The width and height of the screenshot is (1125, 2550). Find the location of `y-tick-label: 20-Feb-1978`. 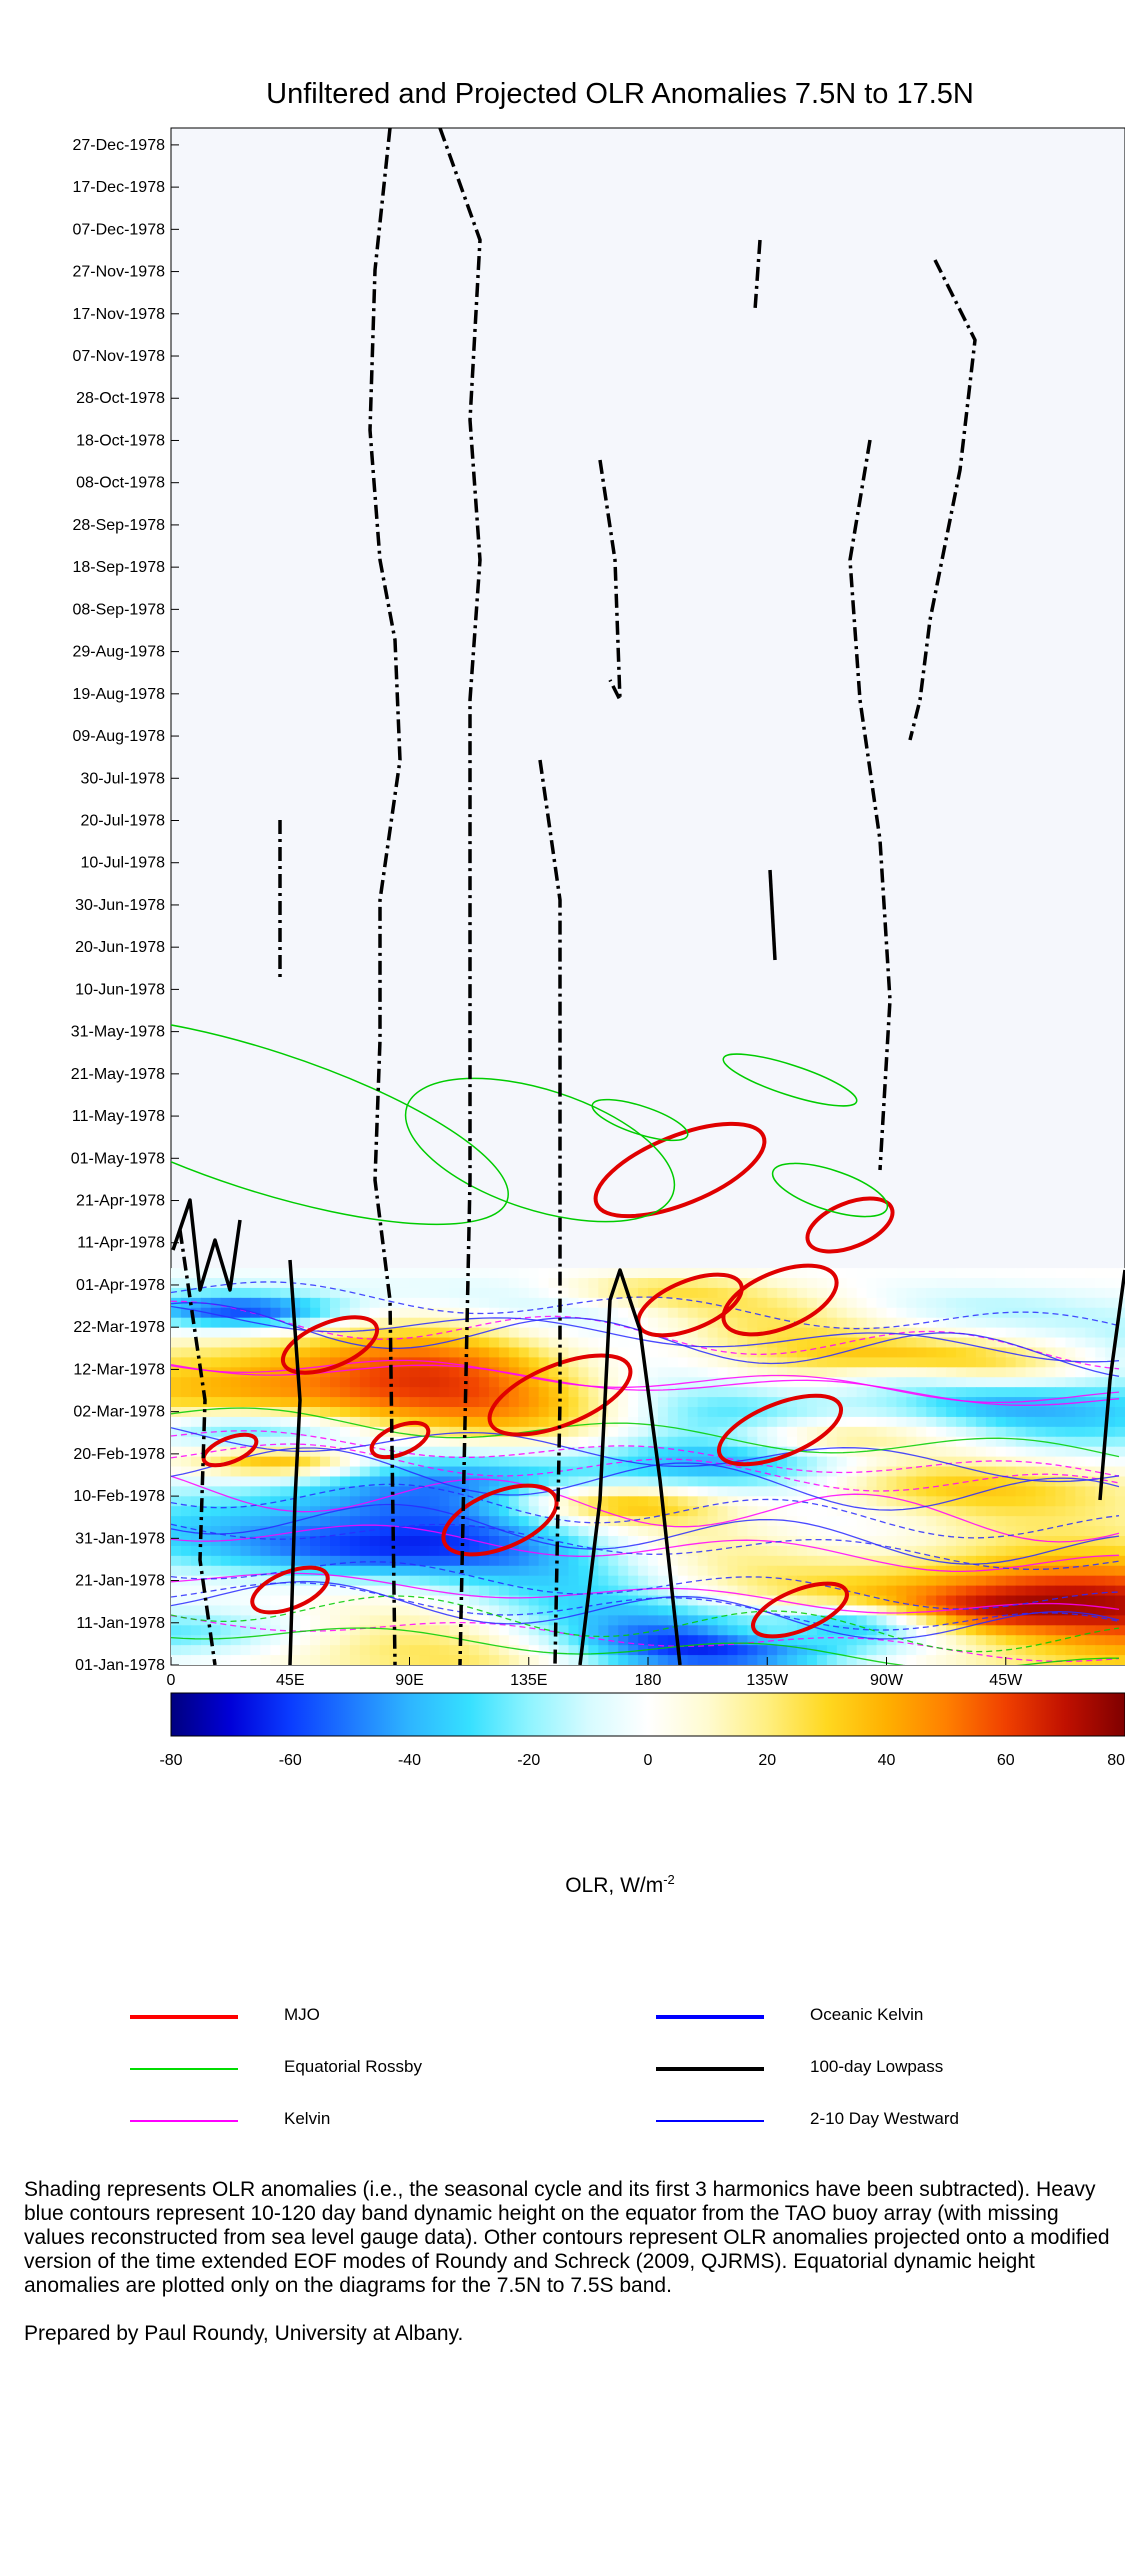

y-tick-label: 20-Feb-1978 is located at coordinates (119, 1454).